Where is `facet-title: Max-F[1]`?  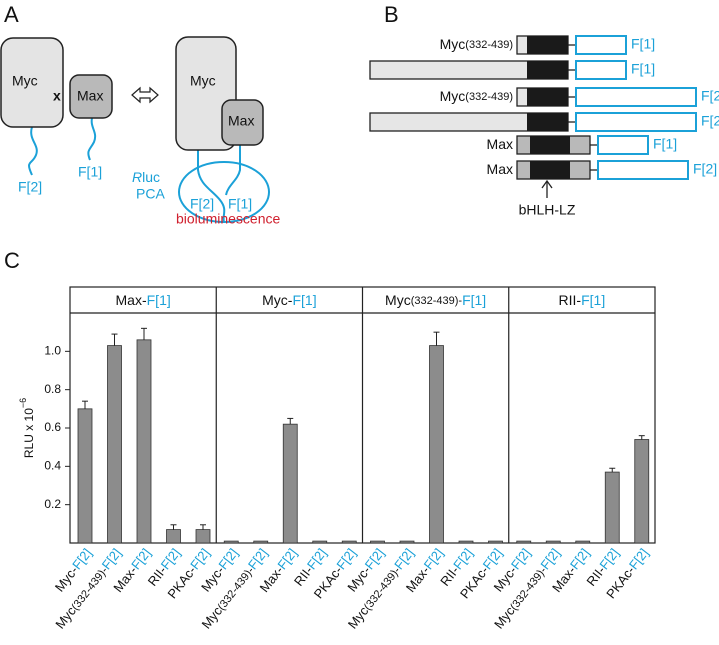
facet-title: Max-F[1] is located at coordinates (143, 300).